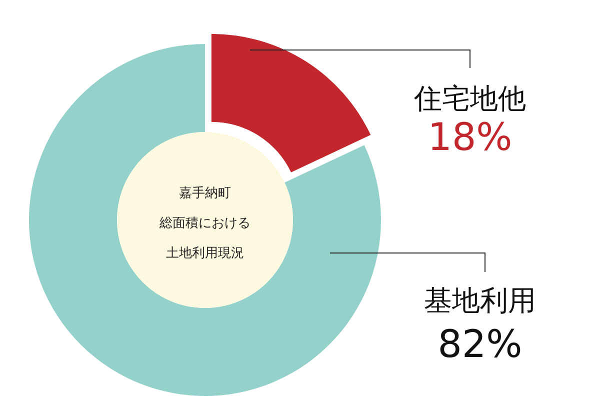 The width and height of the screenshot is (600, 400). What do you see at coordinates (469, 98) in the screenshot?
I see `slice-label: 住宅地他` at bounding box center [469, 98].